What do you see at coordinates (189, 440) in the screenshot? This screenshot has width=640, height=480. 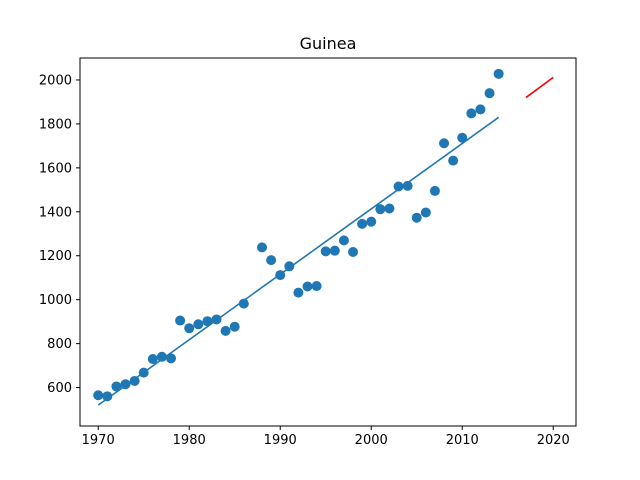 I see `x-tick-label: 1980` at bounding box center [189, 440].